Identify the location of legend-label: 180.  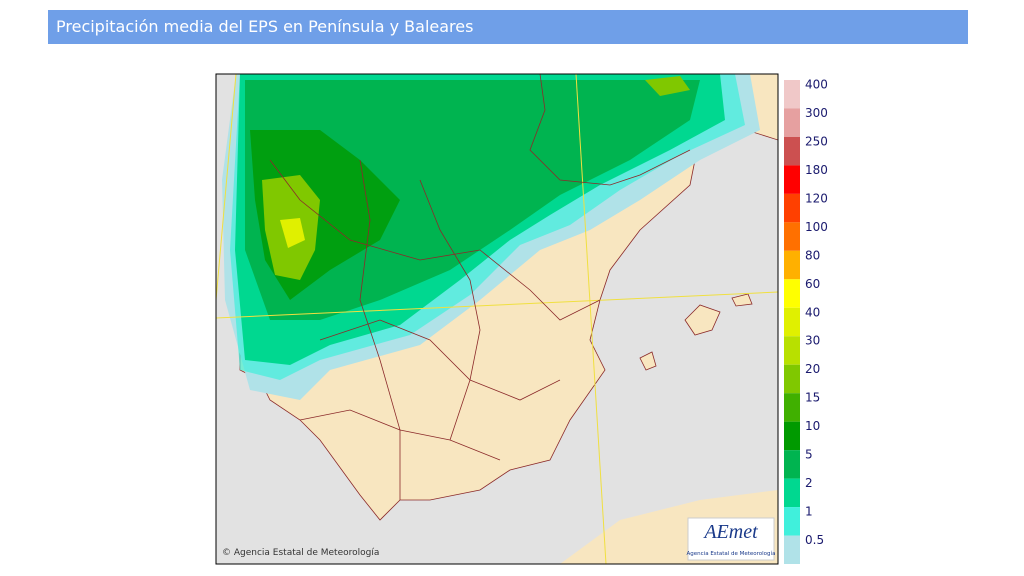
(816, 170).